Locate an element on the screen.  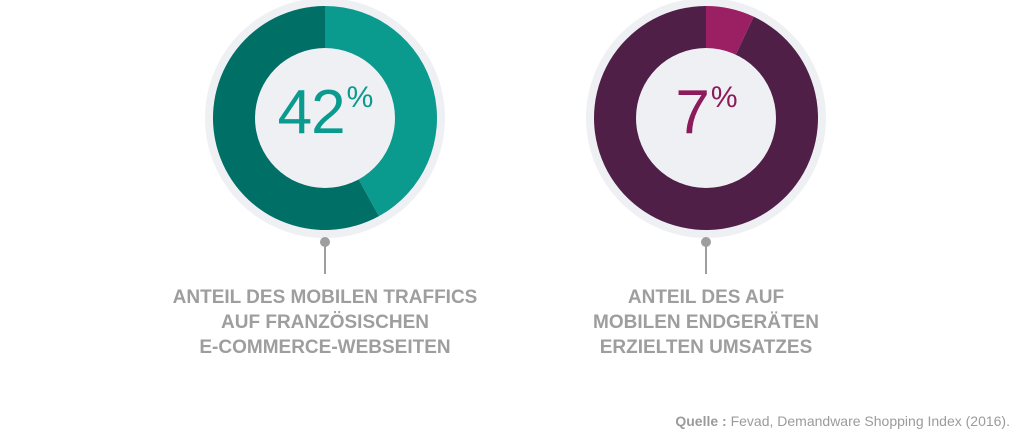
percentage-value: 42 is located at coordinates (311, 112).